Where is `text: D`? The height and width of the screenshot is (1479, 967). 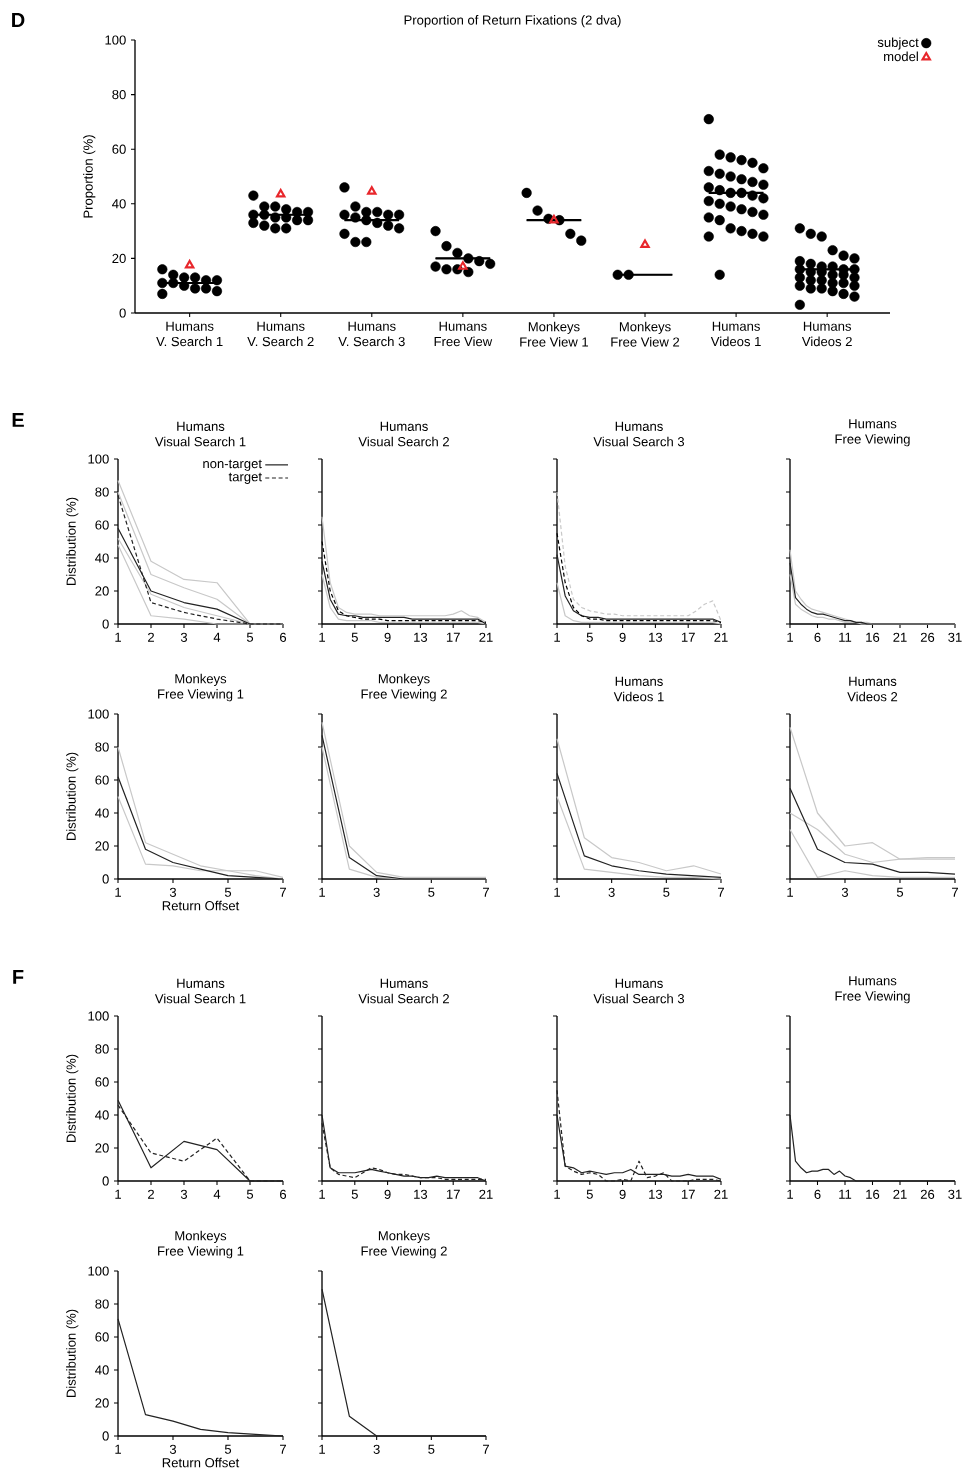
text: D is located at coordinates (18, 20).